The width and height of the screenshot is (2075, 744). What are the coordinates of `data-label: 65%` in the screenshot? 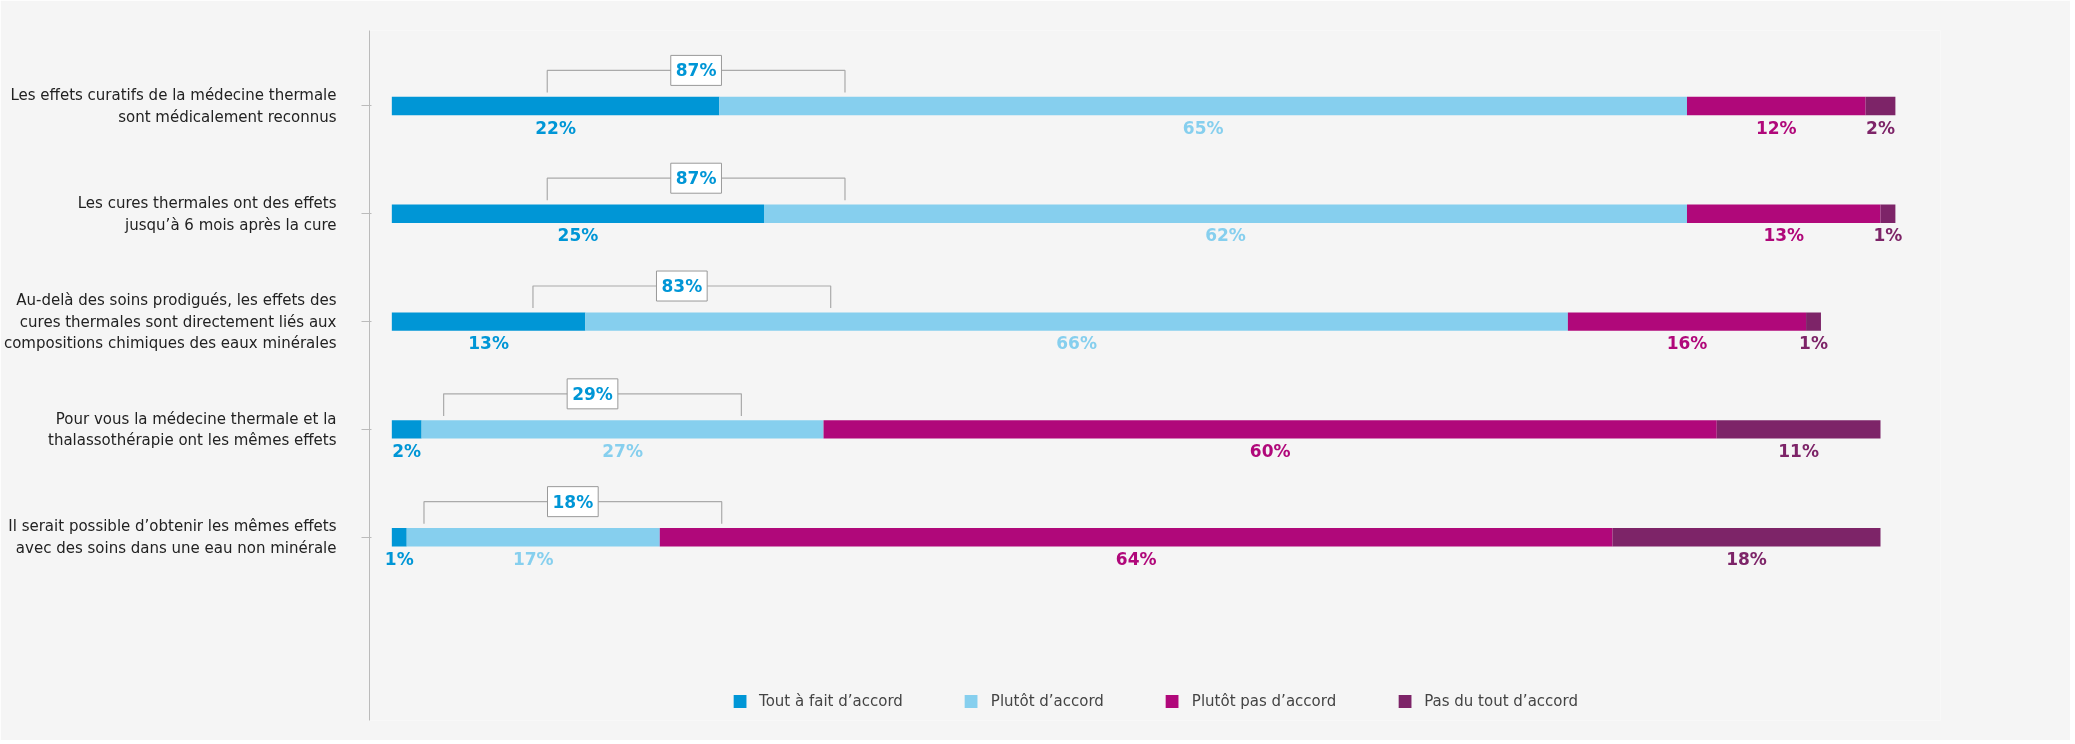 It's located at (1203, 127).